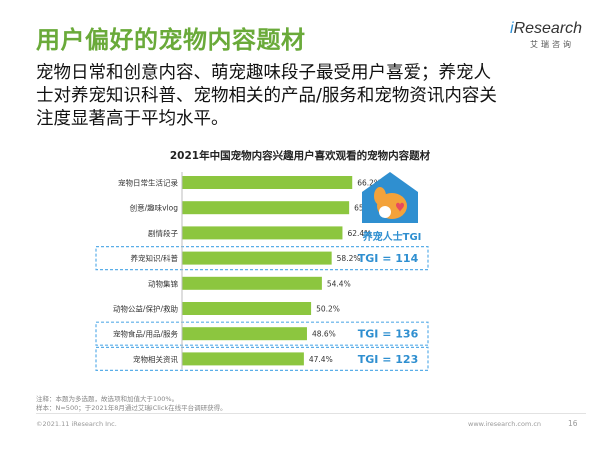  What do you see at coordinates (552, 44) in the screenshot?
I see `logo-subtitle: 艾瑞咨询` at bounding box center [552, 44].